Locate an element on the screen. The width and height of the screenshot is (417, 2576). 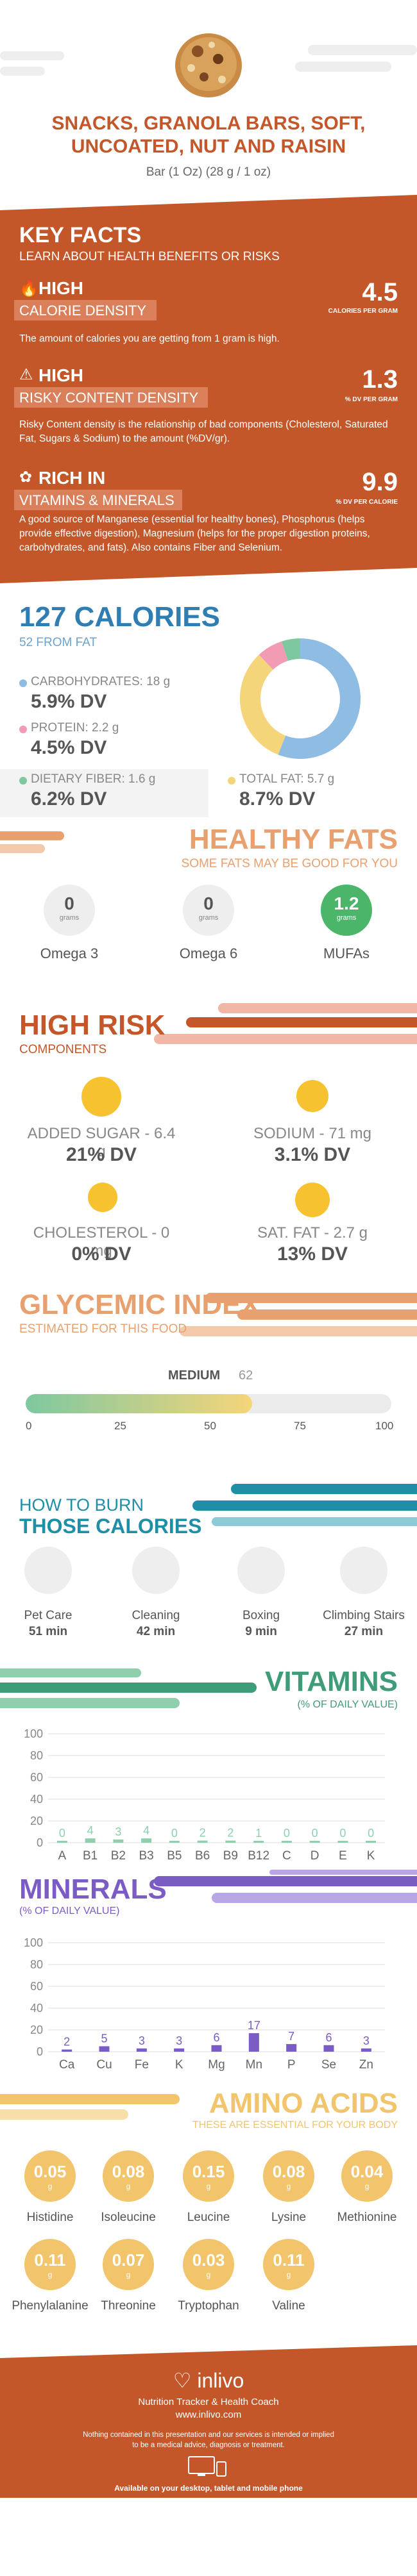
scale-tick: 100 is located at coordinates (384, 1426).